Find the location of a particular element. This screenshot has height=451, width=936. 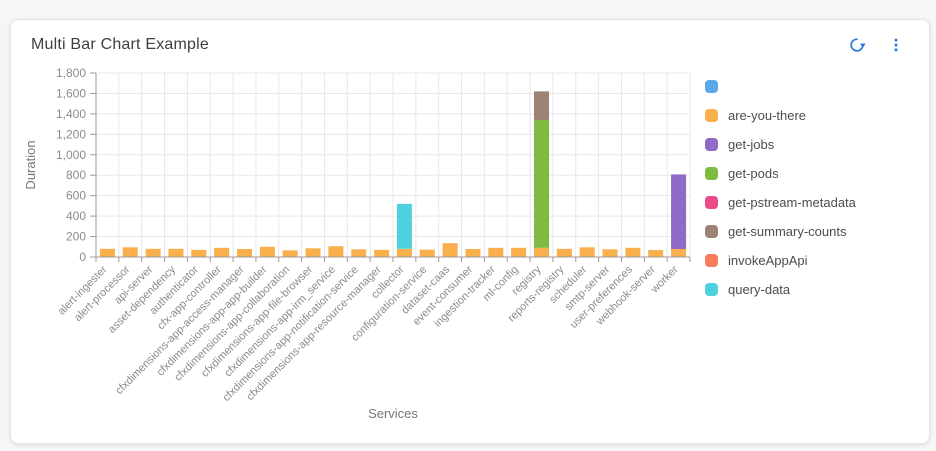

more-menu-button is located at coordinates (896, 45).